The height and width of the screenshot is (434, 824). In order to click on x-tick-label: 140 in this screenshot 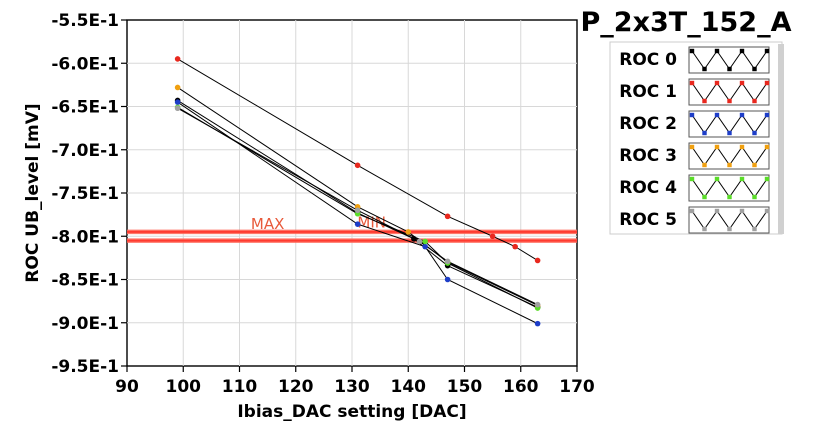, I will do `click(409, 387)`.